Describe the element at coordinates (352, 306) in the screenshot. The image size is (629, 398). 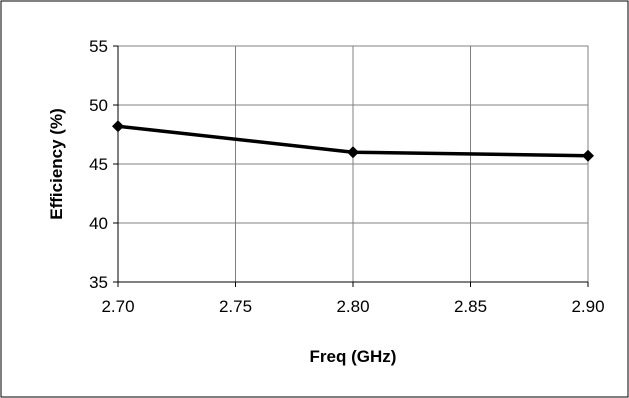
I see `x-tick-label: 2.80` at that location.